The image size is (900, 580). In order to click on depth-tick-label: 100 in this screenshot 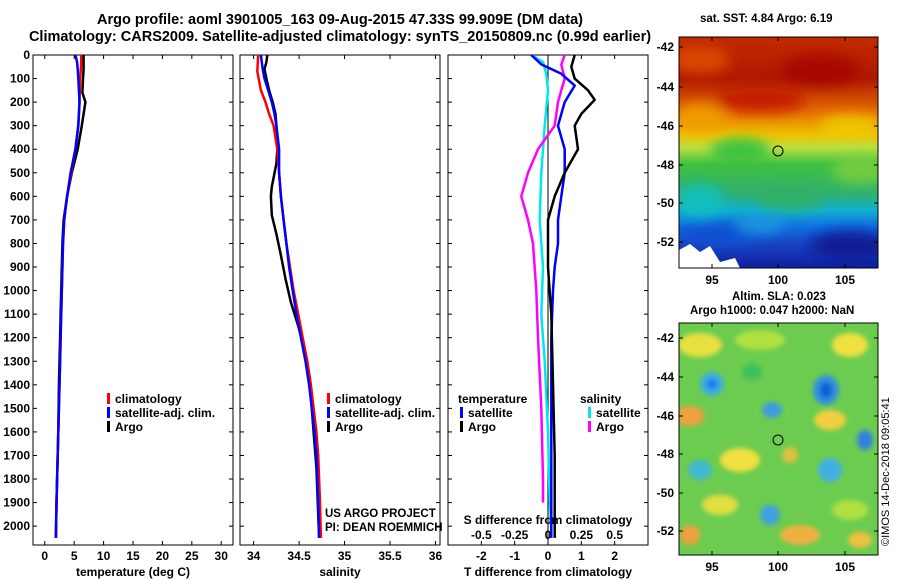, I will do `click(20, 79)`.